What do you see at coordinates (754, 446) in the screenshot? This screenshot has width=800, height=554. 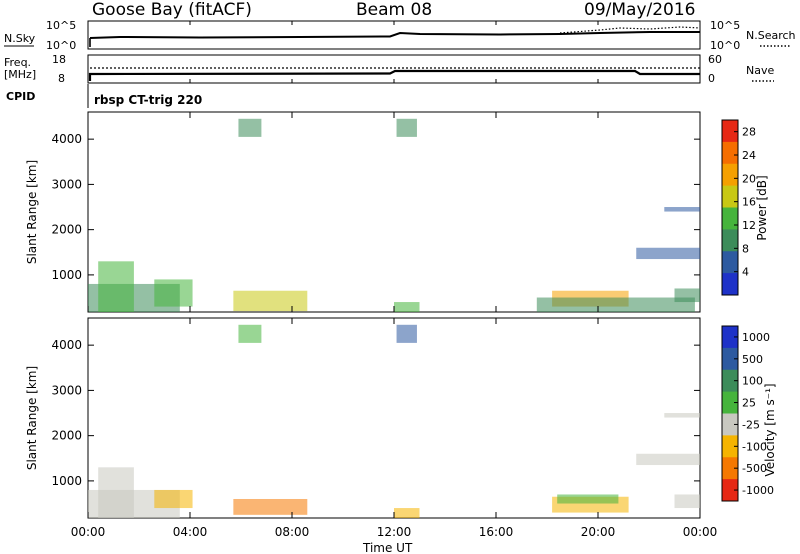 I see `velocity-colorbar-tick-5: -100` at bounding box center [754, 446].